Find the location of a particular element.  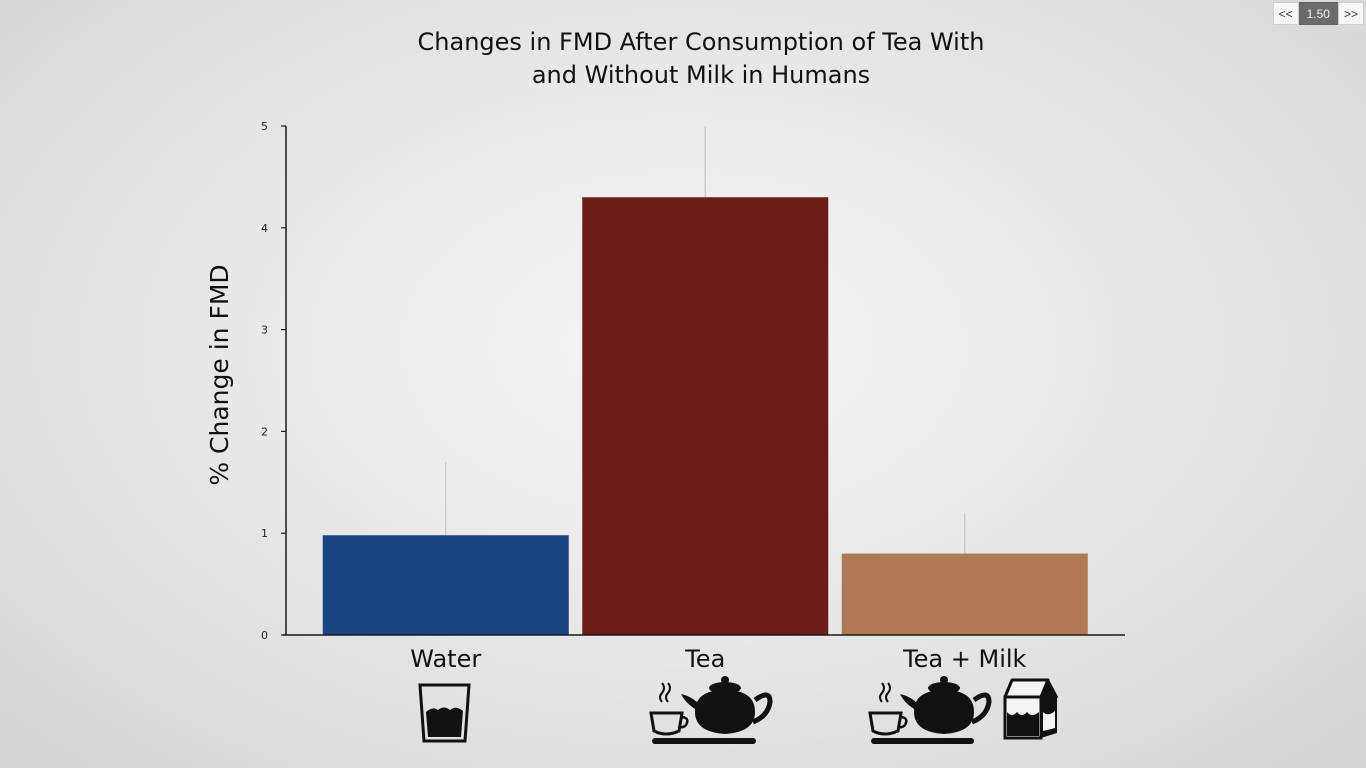

y-tick-label: 1 is located at coordinates (264, 533).